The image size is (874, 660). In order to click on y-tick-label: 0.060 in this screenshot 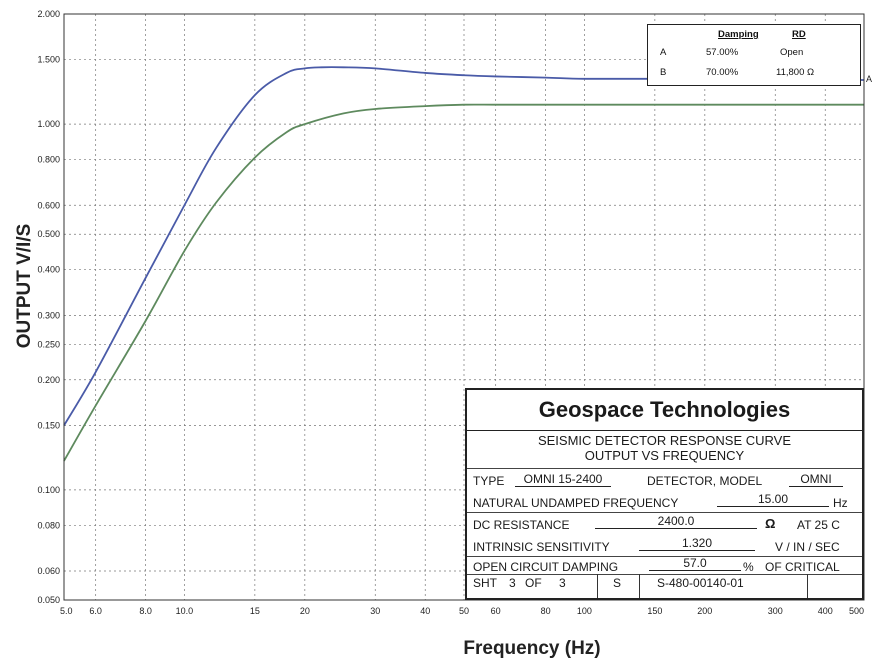, I will do `click(48, 571)`.